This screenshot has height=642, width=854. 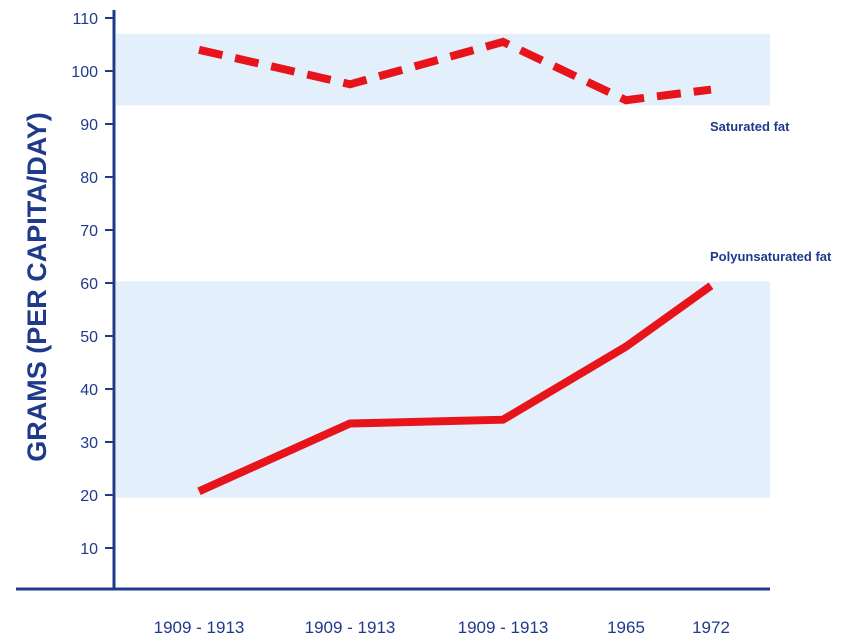 What do you see at coordinates (89, 549) in the screenshot?
I see `y-tick-label: 10` at bounding box center [89, 549].